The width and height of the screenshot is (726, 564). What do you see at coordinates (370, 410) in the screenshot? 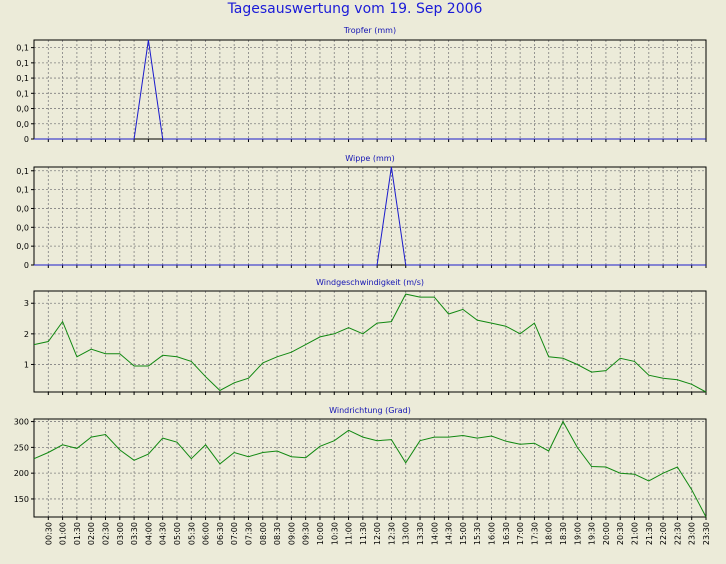
I see `panel-title: Windrichtung (Grad)` at bounding box center [370, 410].